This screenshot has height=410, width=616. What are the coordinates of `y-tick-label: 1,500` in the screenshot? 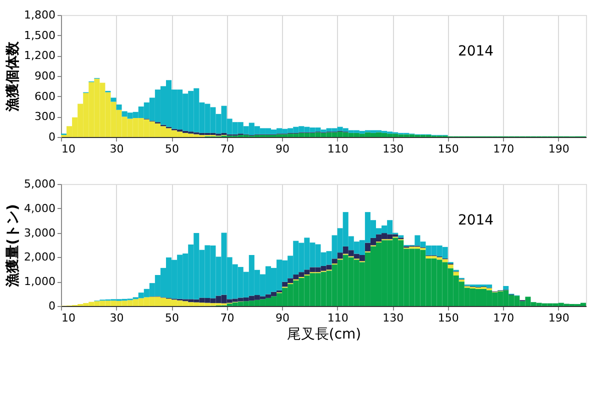 It's located at (40, 35).